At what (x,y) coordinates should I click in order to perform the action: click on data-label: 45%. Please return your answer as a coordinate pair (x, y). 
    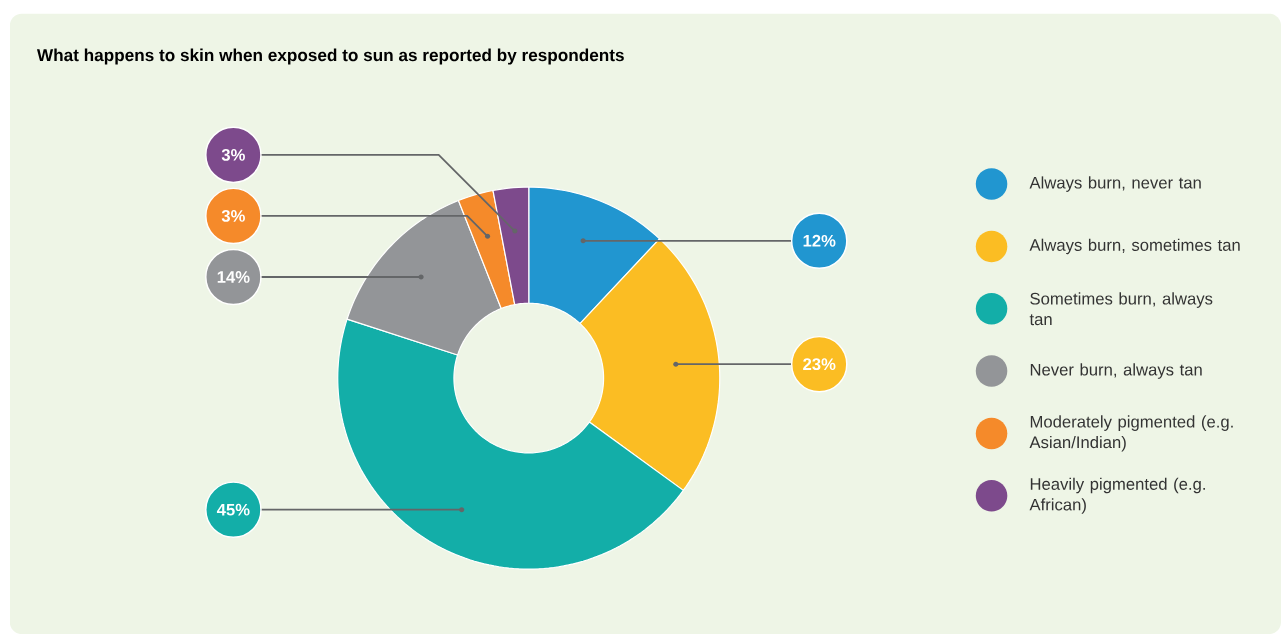
    Looking at the image, I should click on (233, 509).